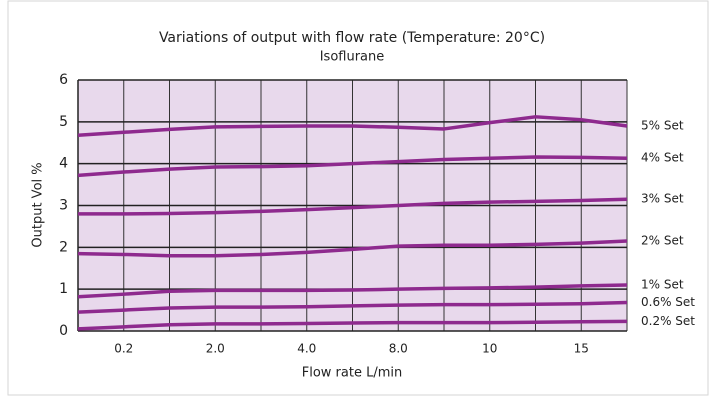 This screenshot has height=400, width=718. Describe the element at coordinates (63, 331) in the screenshot. I see `y-tick-label: 0` at that location.